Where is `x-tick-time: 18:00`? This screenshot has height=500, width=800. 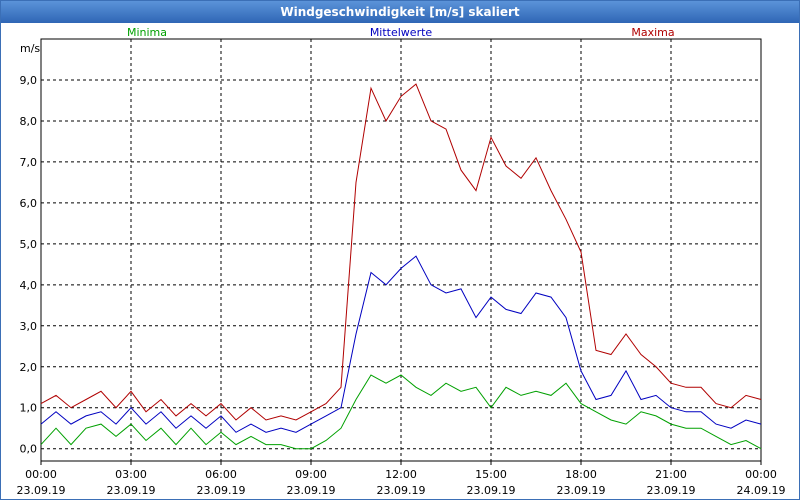
x-tick-time: 18:00 is located at coordinates (581, 474).